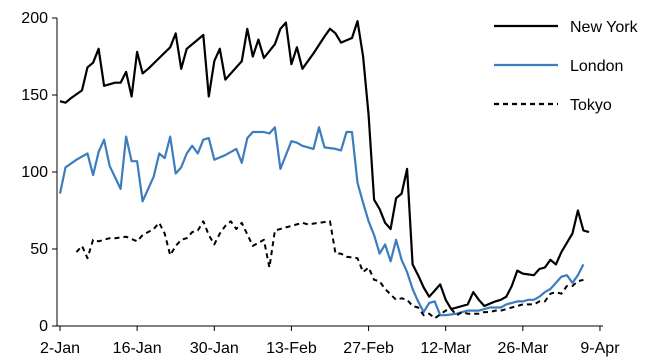 Image resolution: width=651 pixels, height=364 pixels. Describe the element at coordinates (39, 249) in the screenshot. I see `y-tick-label: 50` at that location.